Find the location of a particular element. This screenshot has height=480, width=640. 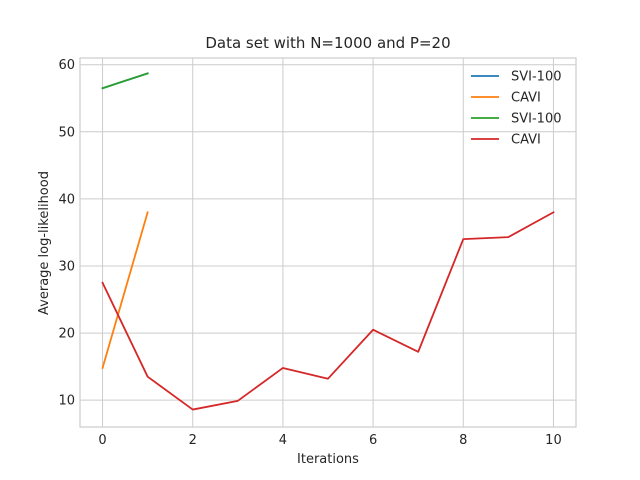

y-tick-label: 30 is located at coordinates (66, 266).